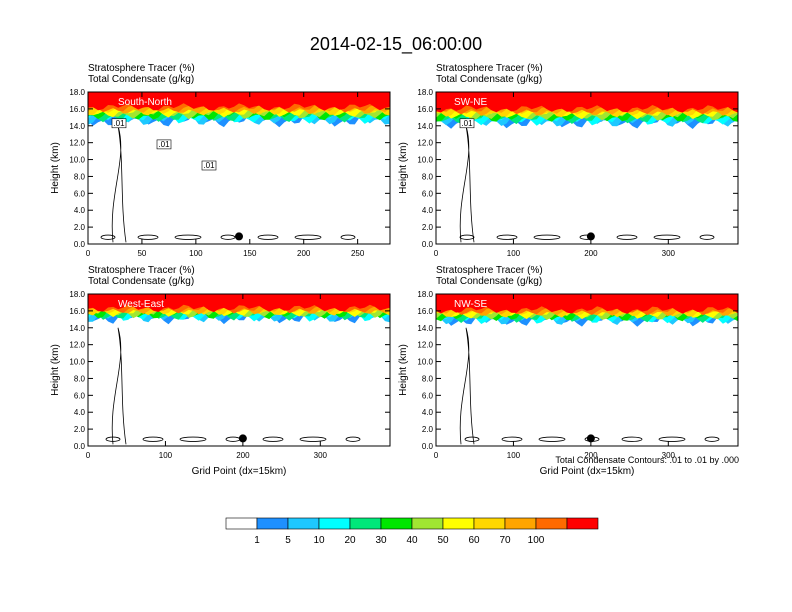  What do you see at coordinates (443, 540) in the screenshot?
I see `colorbar-label: 50` at bounding box center [443, 540].